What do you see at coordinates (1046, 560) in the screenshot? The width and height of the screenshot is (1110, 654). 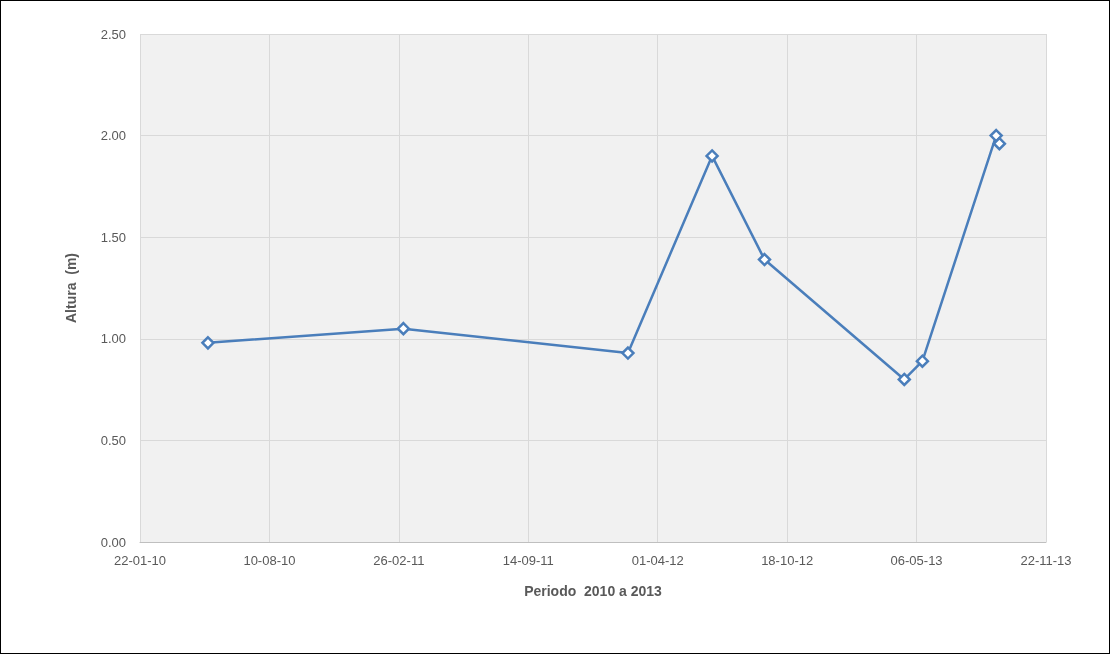 I see `x-tick-label: 22-11-13` at bounding box center [1046, 560].